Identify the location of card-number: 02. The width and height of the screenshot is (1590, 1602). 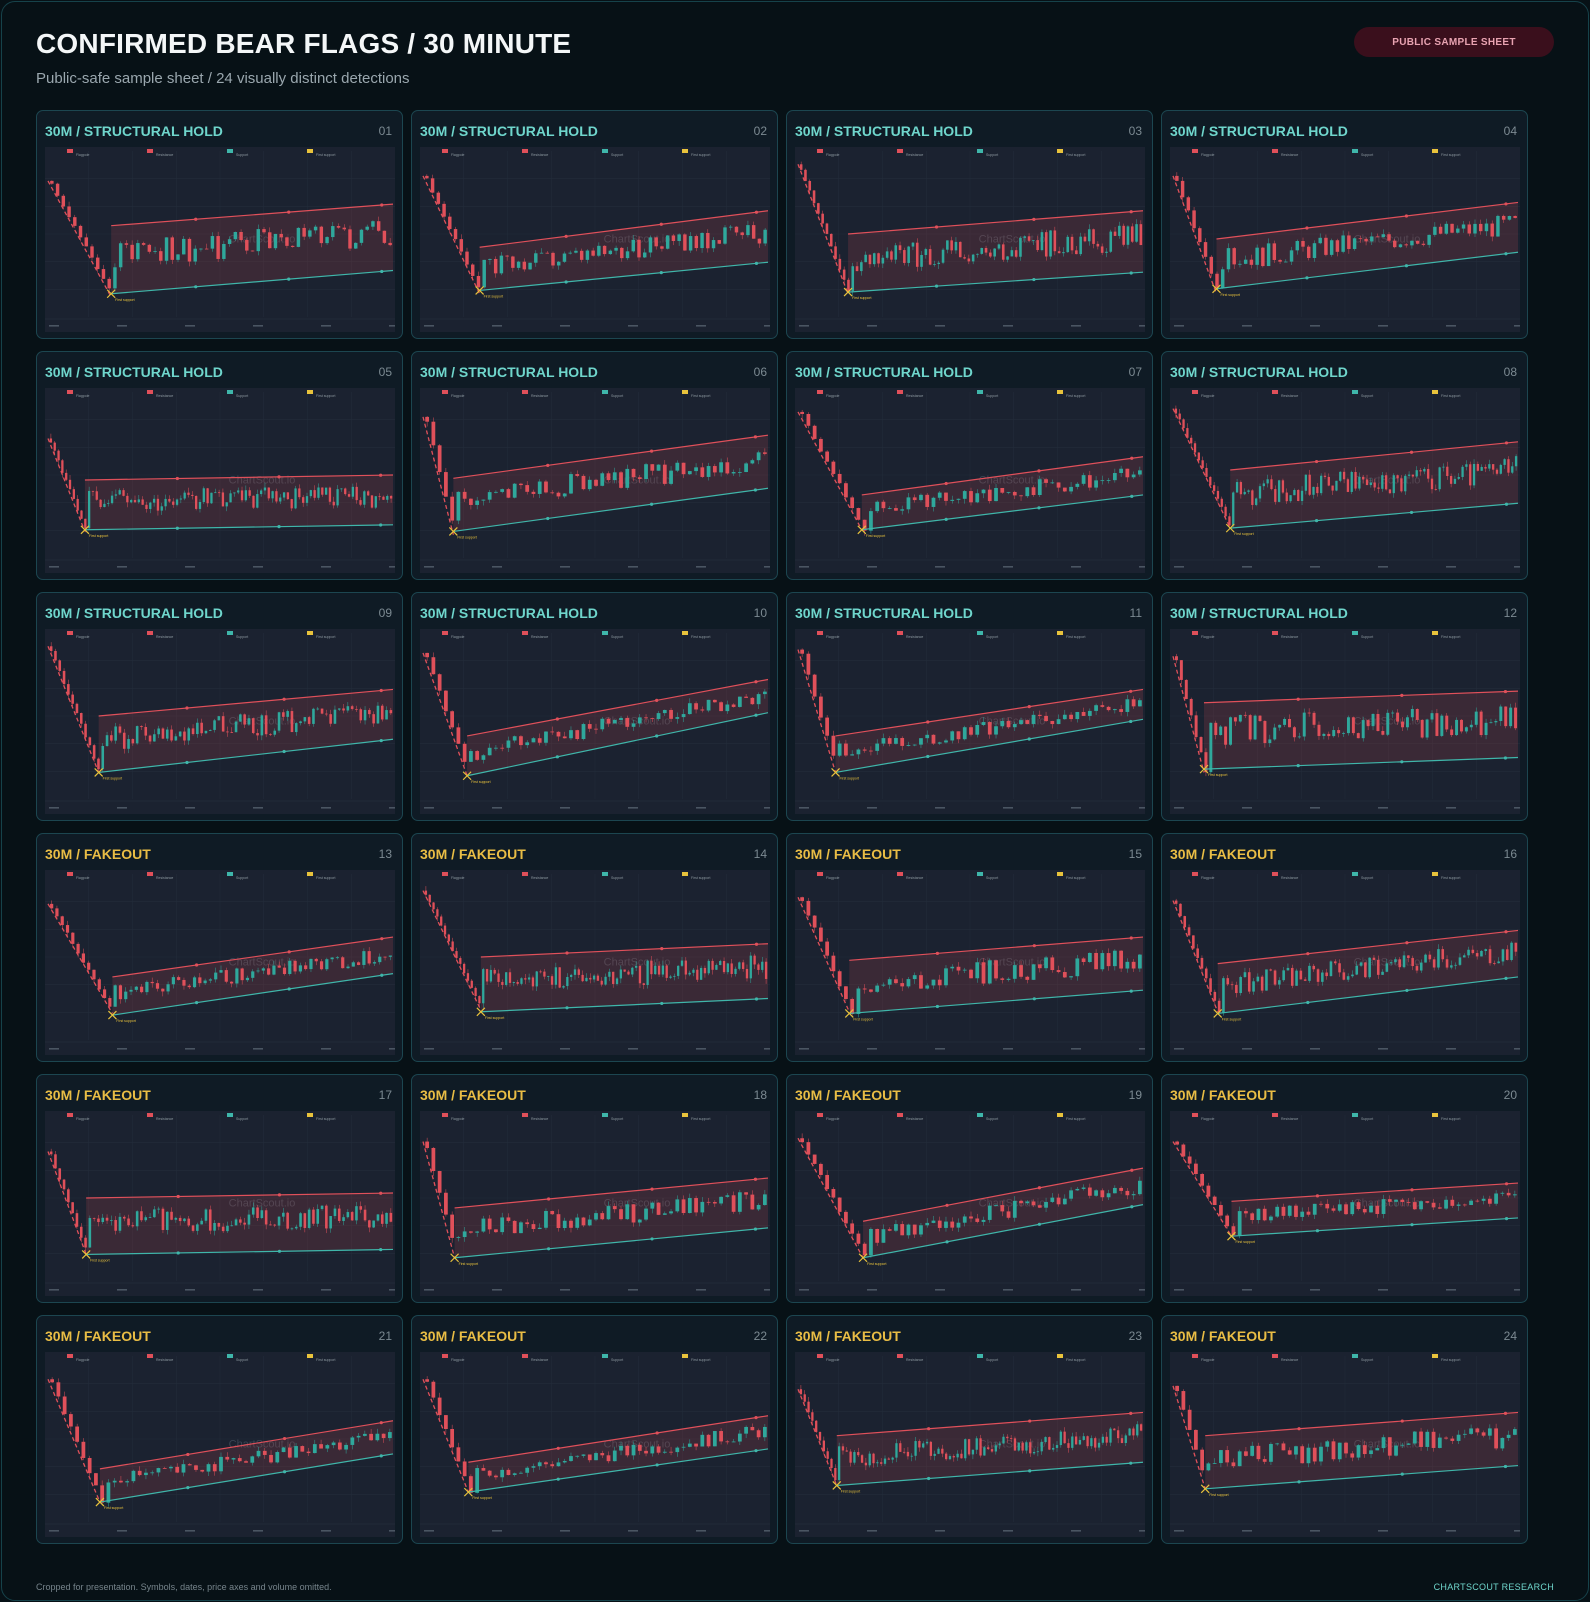
(760, 131).